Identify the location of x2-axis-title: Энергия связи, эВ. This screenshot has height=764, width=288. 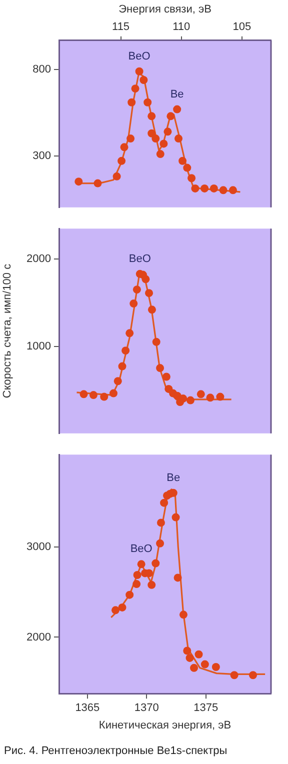
(165, 10).